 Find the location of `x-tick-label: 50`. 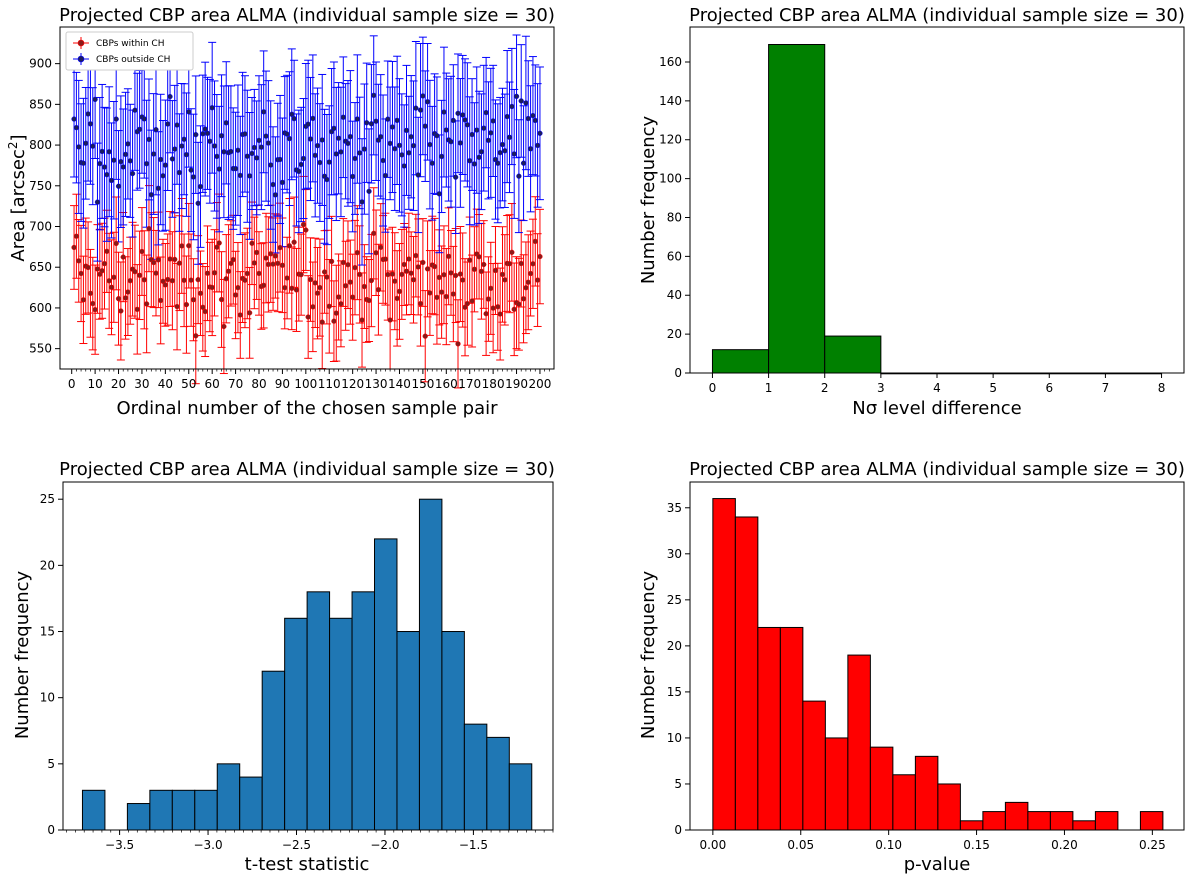

x-tick-label: 50 is located at coordinates (188, 384).